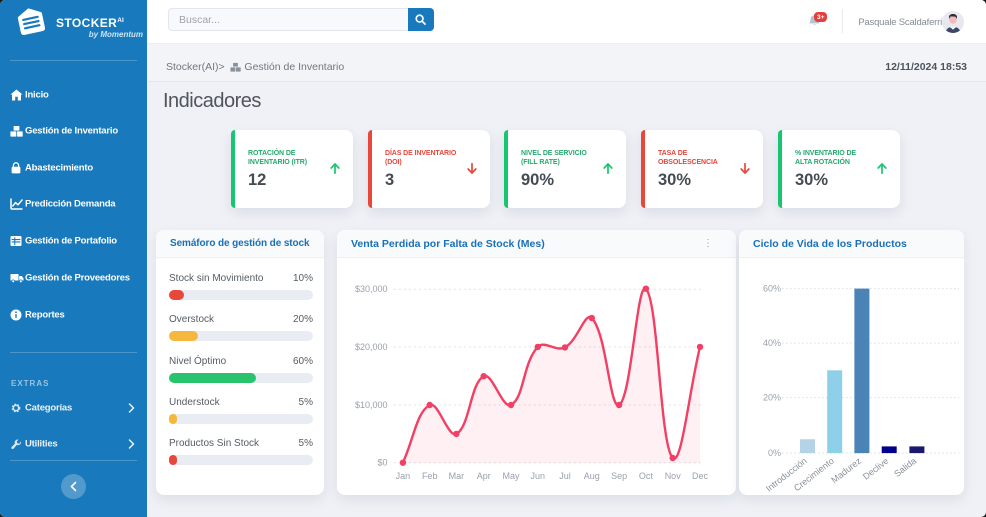  What do you see at coordinates (457, 476) in the screenshot?
I see `svg-text: Mar` at bounding box center [457, 476].